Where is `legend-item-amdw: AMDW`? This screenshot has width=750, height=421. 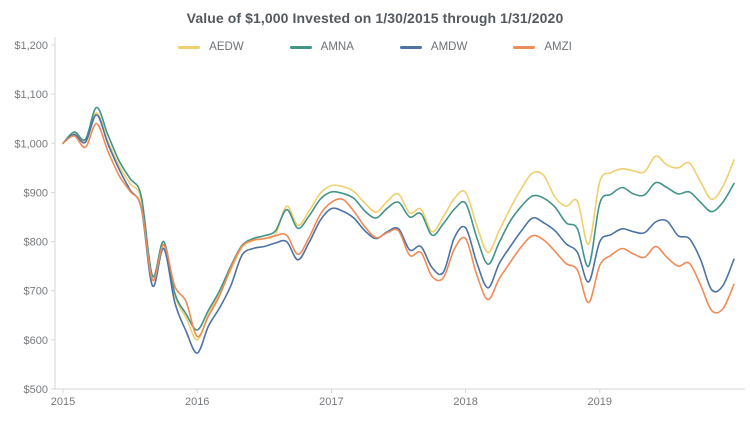 legend-item-amdw: AMDW is located at coordinates (433, 47).